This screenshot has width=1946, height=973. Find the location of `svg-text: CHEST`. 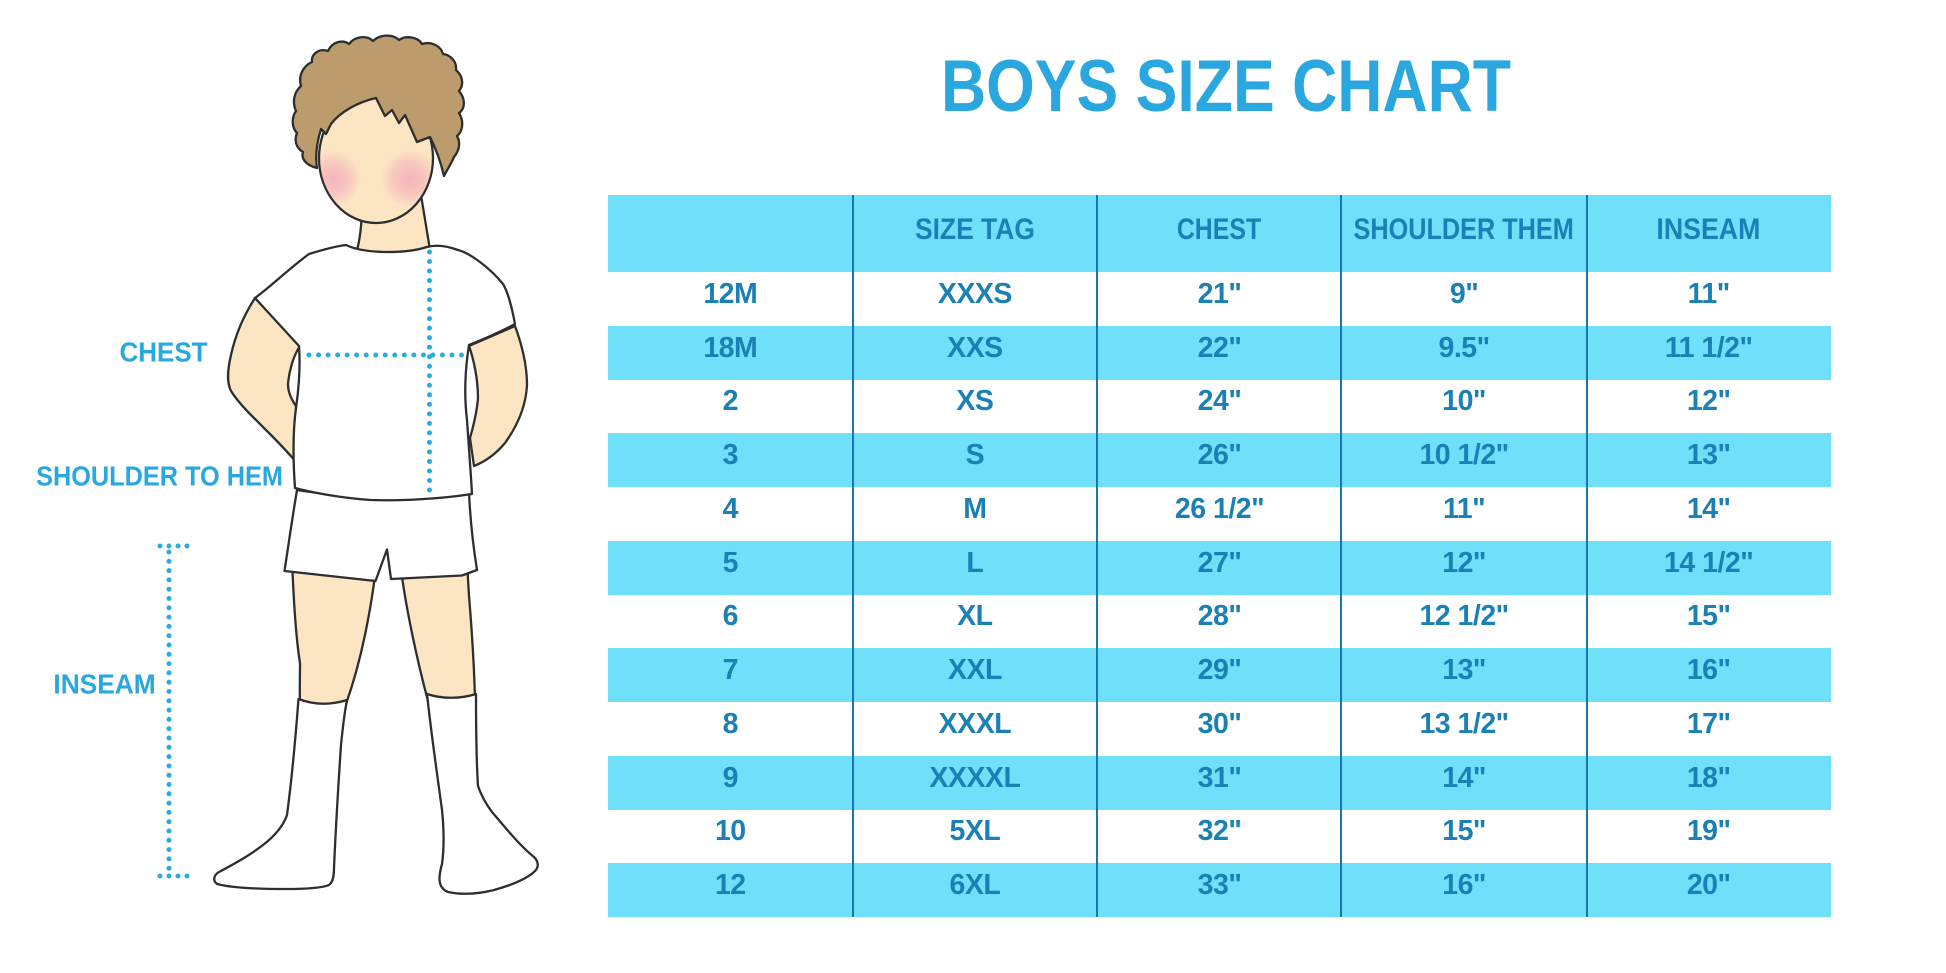

svg-text: CHEST is located at coordinates (163, 352).